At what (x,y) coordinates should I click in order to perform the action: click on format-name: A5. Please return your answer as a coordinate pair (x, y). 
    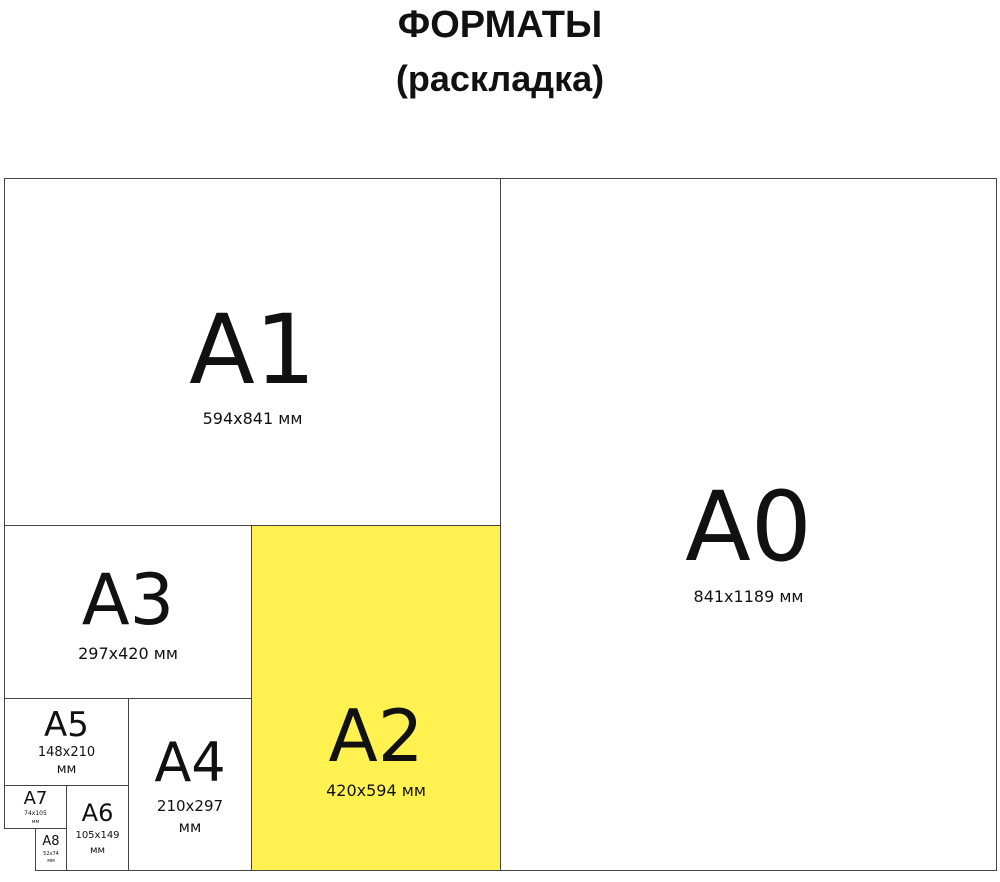
    Looking at the image, I should click on (66, 725).